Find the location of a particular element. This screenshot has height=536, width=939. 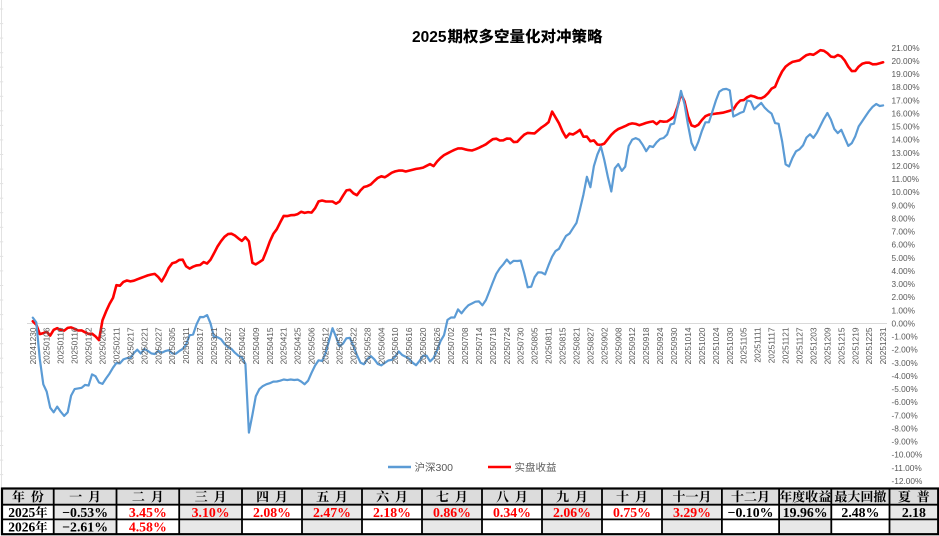

svg-text: 20250211 is located at coordinates (116, 345).